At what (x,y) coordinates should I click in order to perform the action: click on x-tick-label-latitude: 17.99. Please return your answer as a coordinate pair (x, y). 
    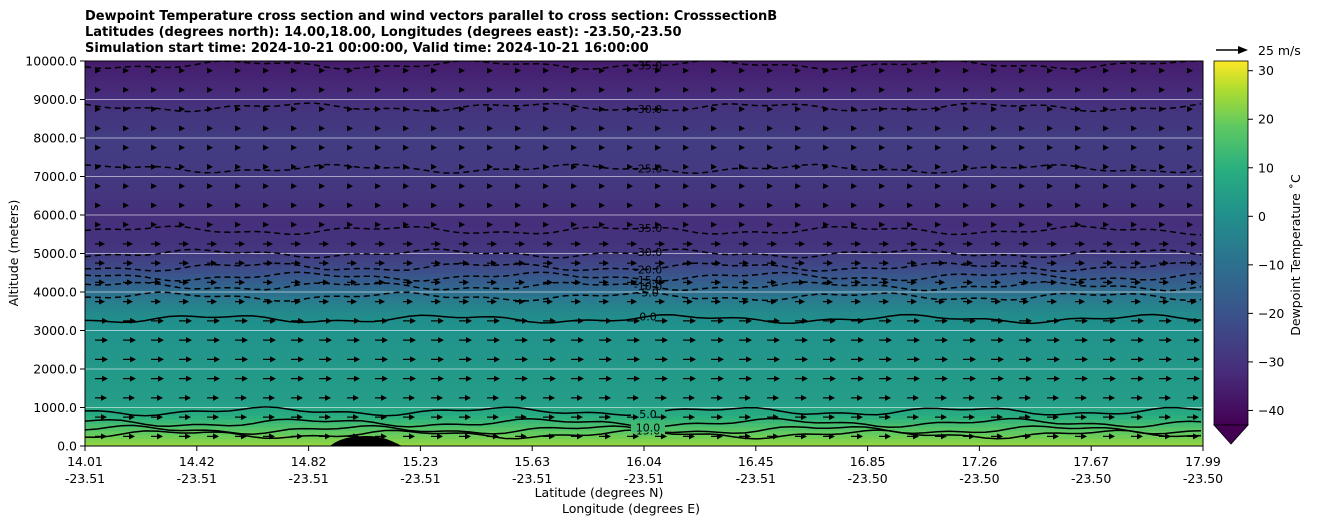
    Looking at the image, I should click on (1203, 461).